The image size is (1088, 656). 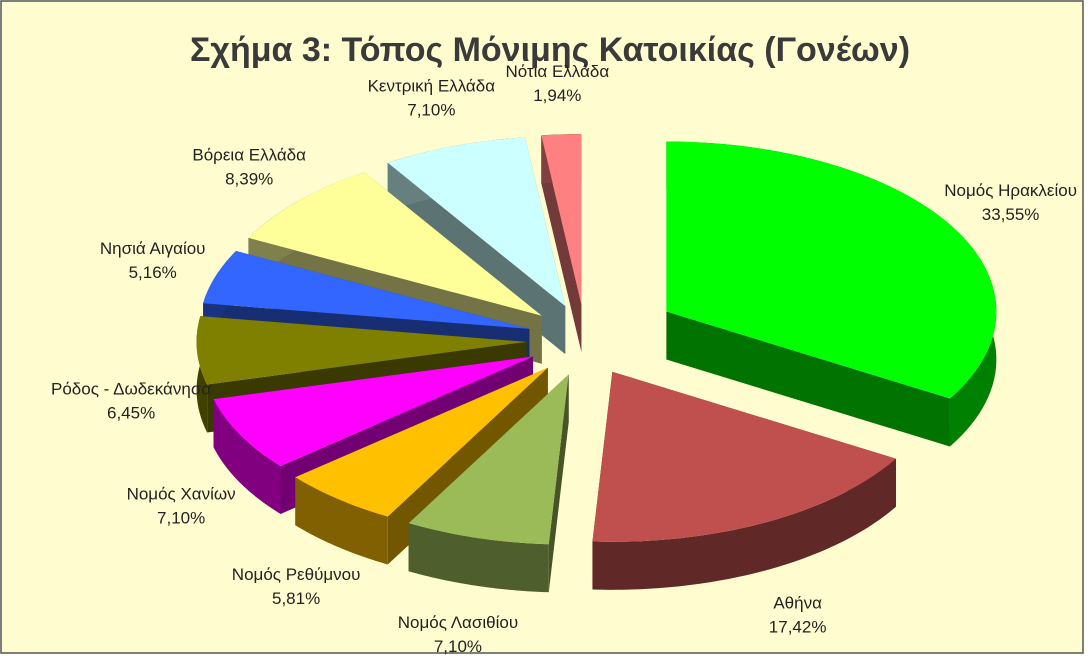 What do you see at coordinates (557, 71) in the screenshot?
I see `data-label-name: Νότια Ελλάδα` at bounding box center [557, 71].